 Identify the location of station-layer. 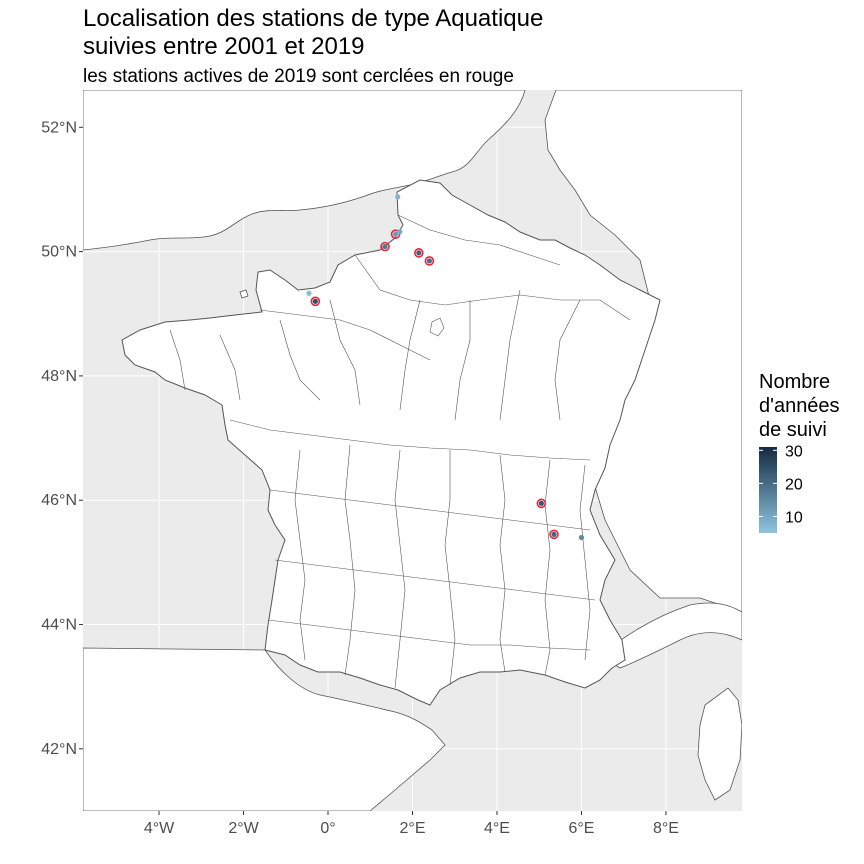
(445, 367).